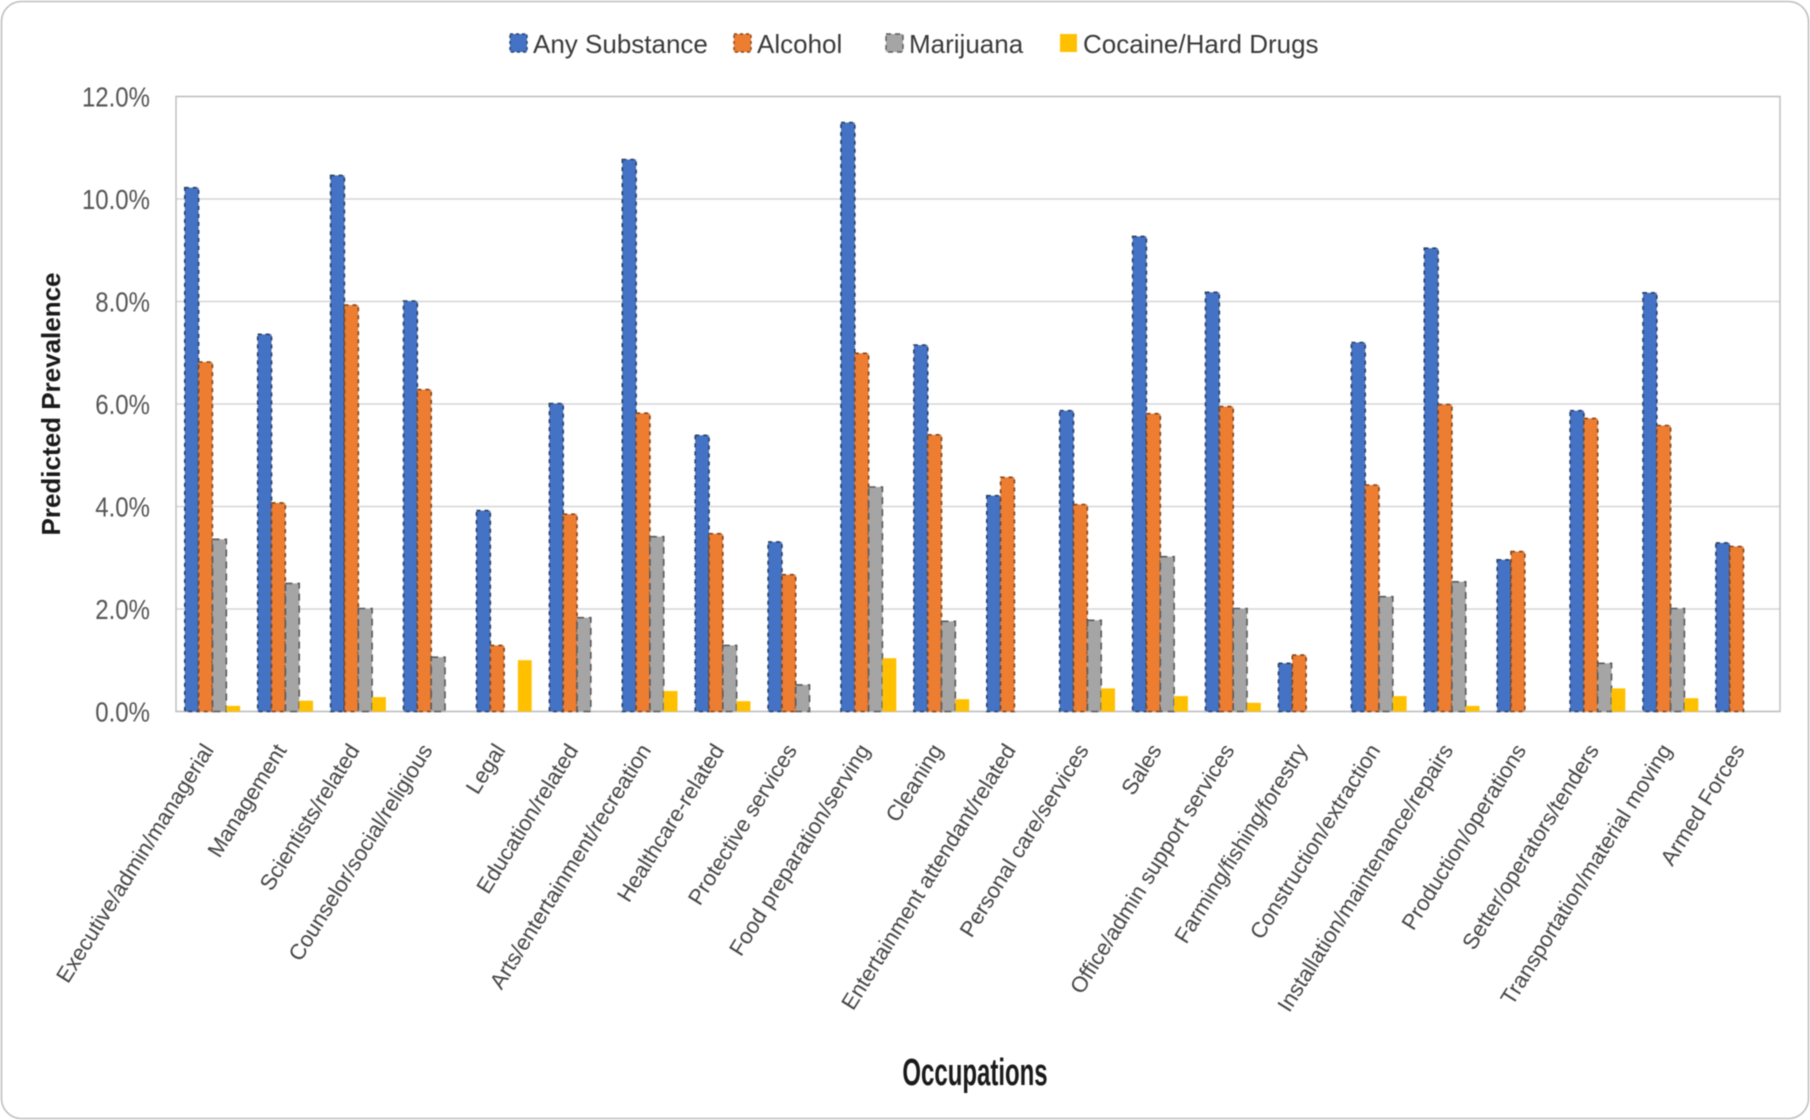 This screenshot has height=1120, width=1810. I want to click on svg-text: 2.0%, so click(122, 611).